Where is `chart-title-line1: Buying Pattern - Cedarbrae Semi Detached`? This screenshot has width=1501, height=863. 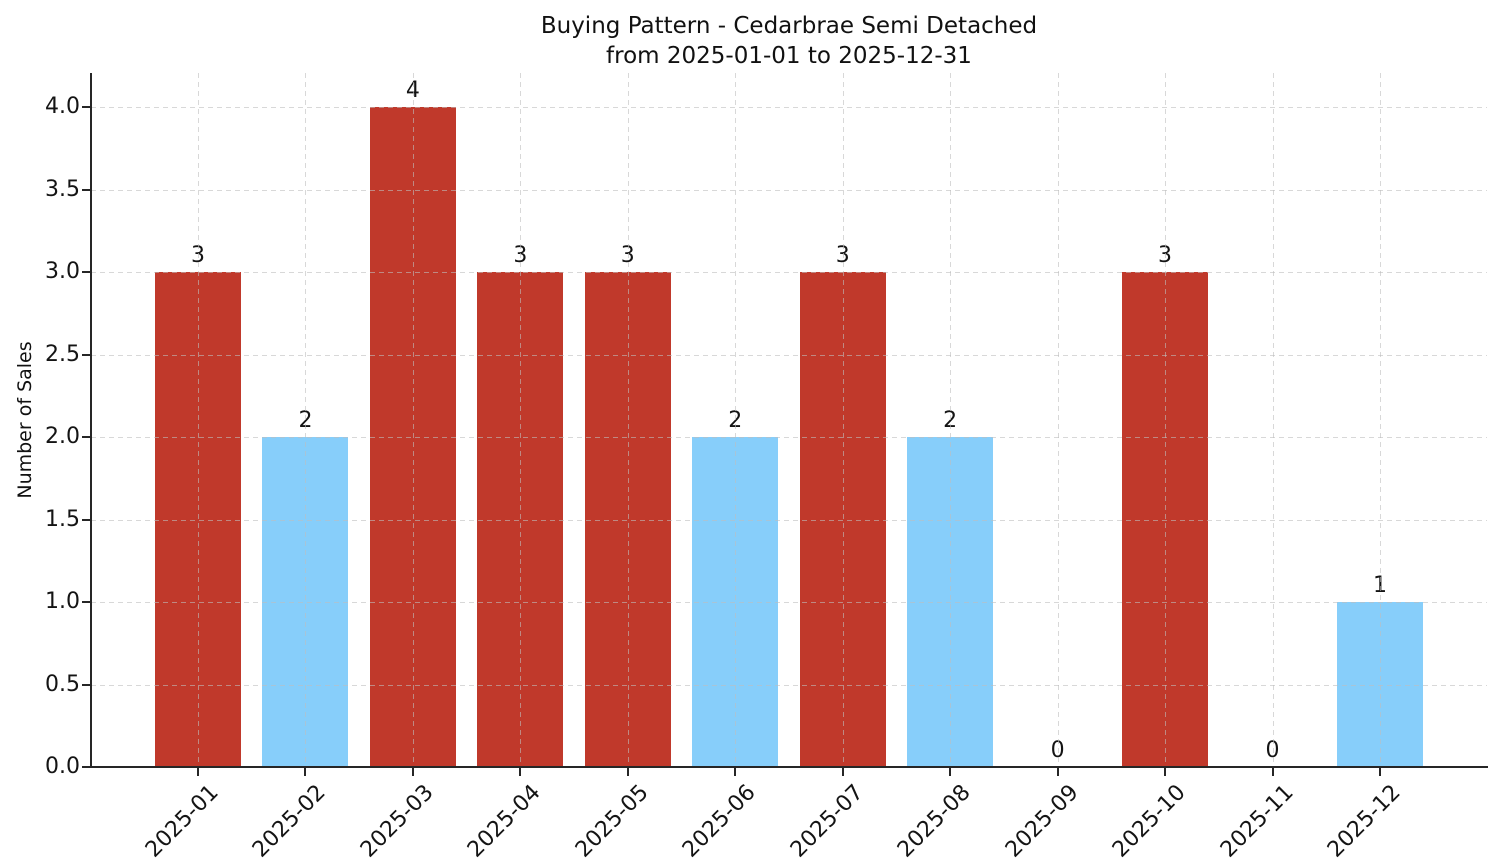
chart-title-line1: Buying Pattern - Cedarbrae Semi Detached is located at coordinates (789, 26).